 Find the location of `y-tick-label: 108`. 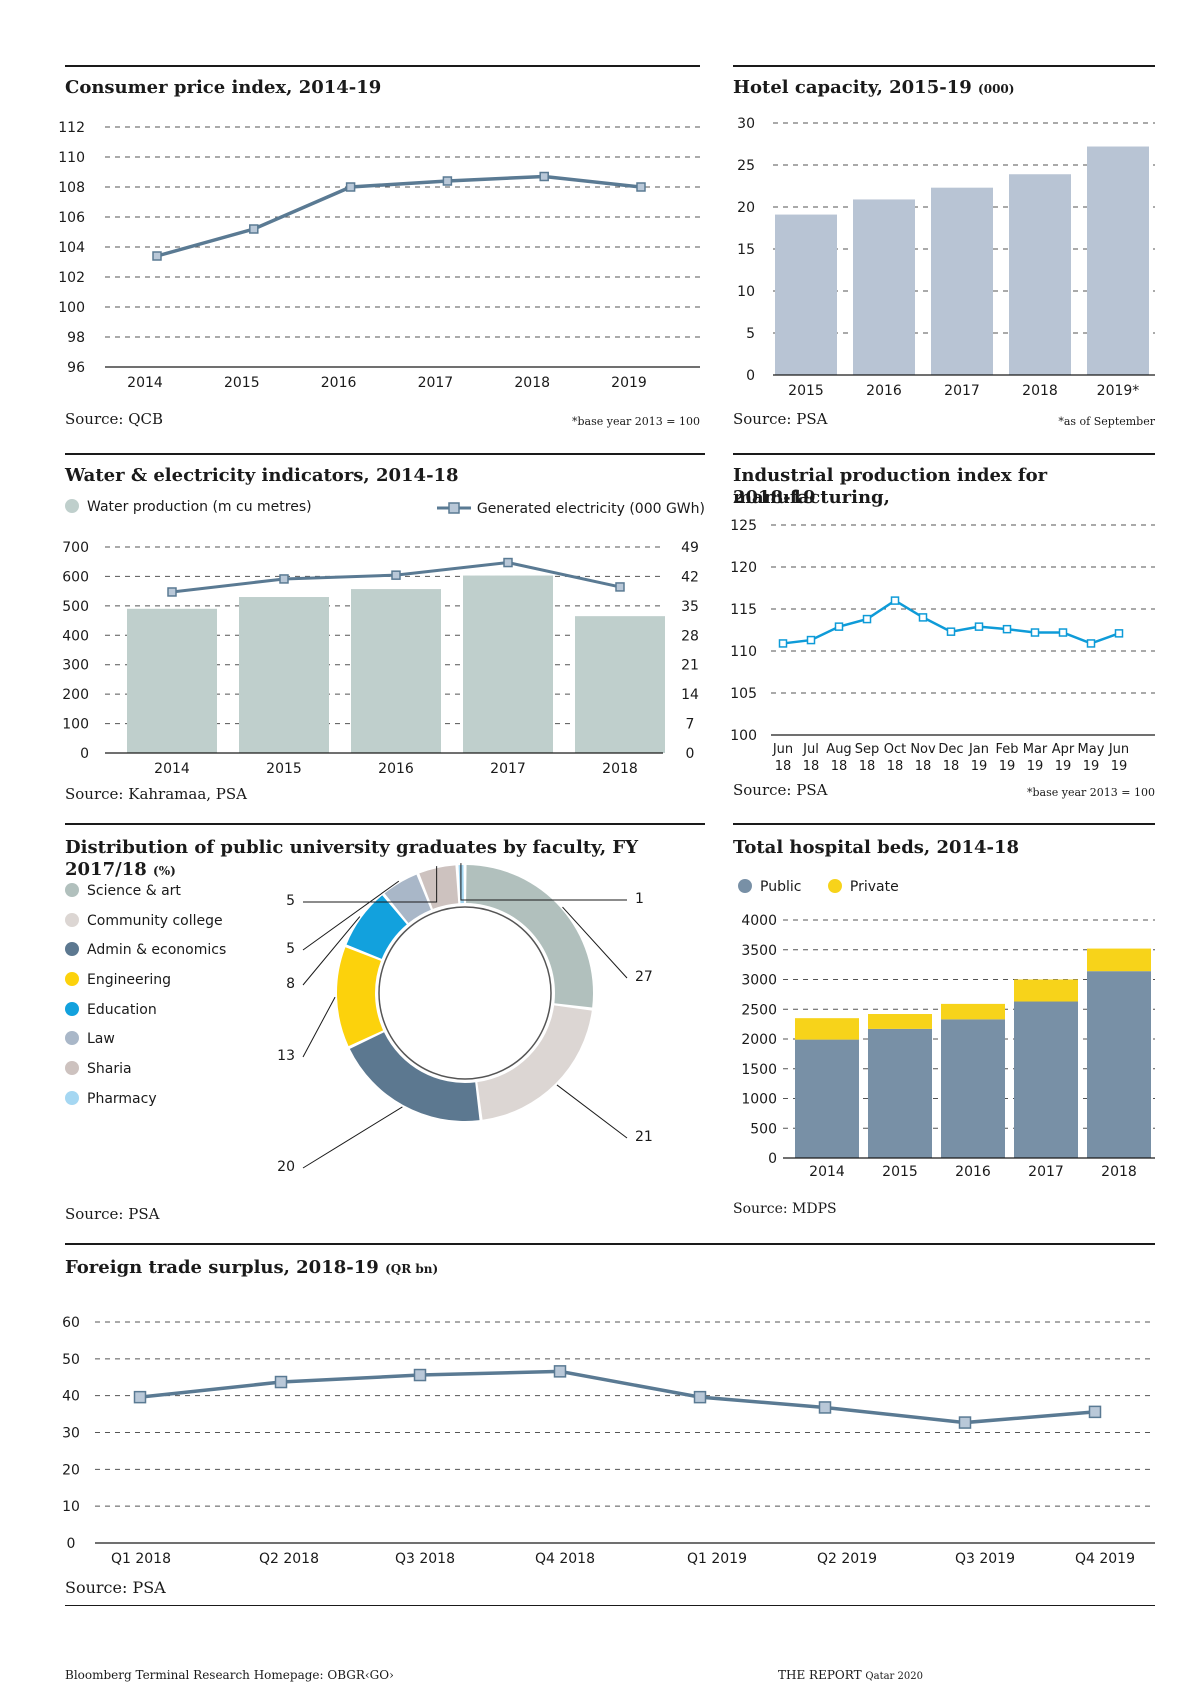

y-tick-label: 108 is located at coordinates (71, 188).